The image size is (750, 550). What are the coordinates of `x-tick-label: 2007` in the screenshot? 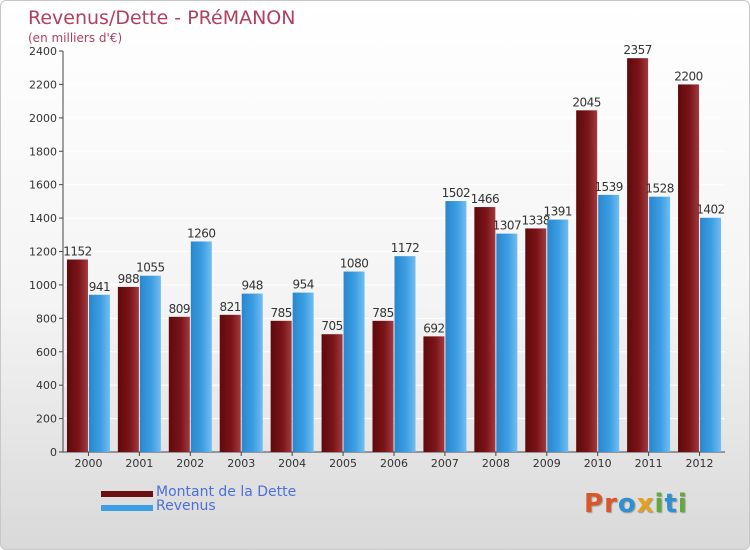 It's located at (445, 463).